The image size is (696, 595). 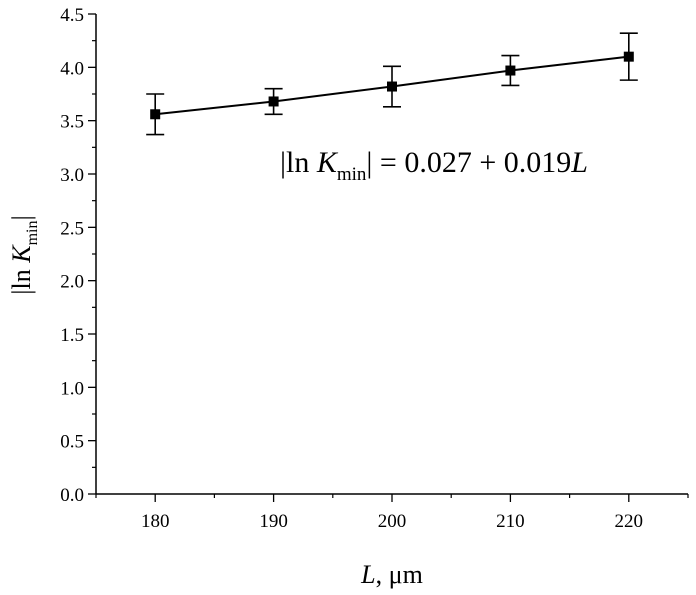 What do you see at coordinates (72, 335) in the screenshot?
I see `y-tick-label: 1.5` at bounding box center [72, 335].